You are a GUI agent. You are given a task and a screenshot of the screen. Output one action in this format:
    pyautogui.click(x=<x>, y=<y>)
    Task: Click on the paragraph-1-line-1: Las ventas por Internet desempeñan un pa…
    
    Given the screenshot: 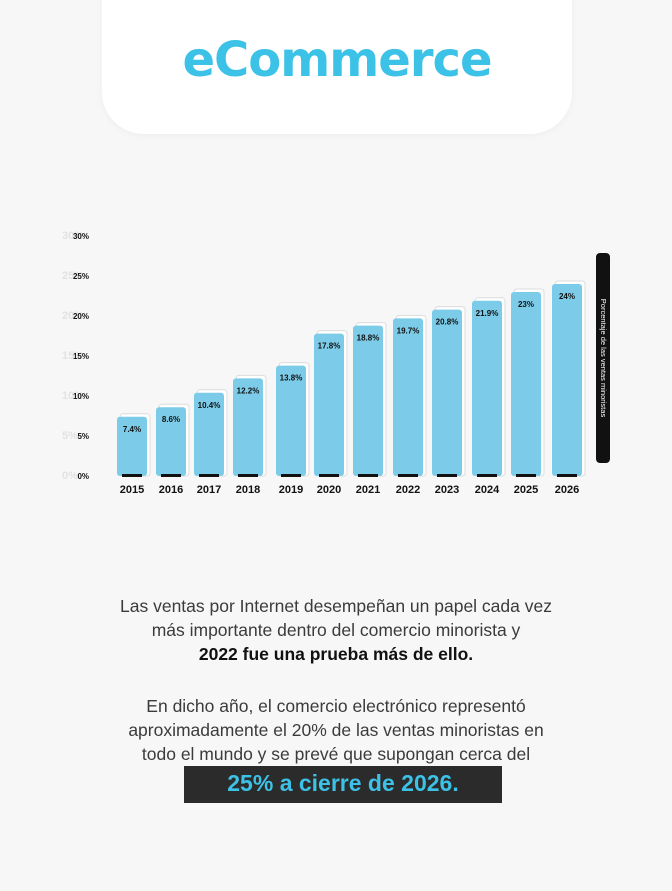 What is the action you would take?
    pyautogui.click(x=336, y=606)
    